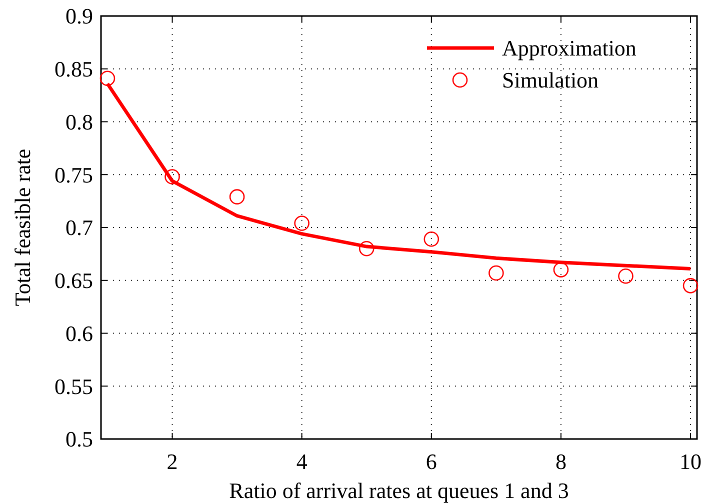  What do you see at coordinates (73, 281) in the screenshot?
I see `y-tick-label: 0.65` at bounding box center [73, 281].